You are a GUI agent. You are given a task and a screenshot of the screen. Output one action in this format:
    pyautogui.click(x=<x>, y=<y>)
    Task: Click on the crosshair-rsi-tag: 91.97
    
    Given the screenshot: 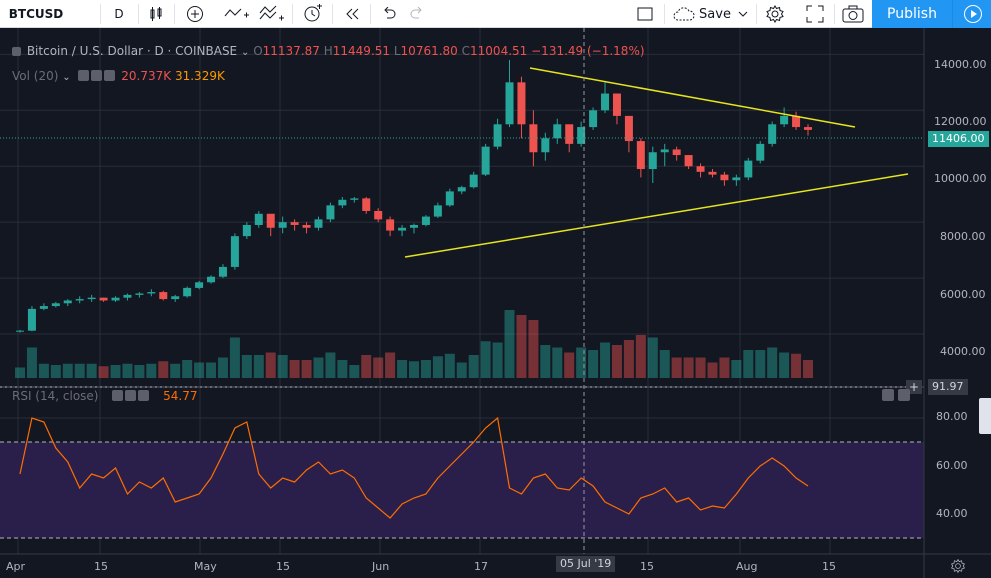 What is the action you would take?
    pyautogui.click(x=948, y=387)
    